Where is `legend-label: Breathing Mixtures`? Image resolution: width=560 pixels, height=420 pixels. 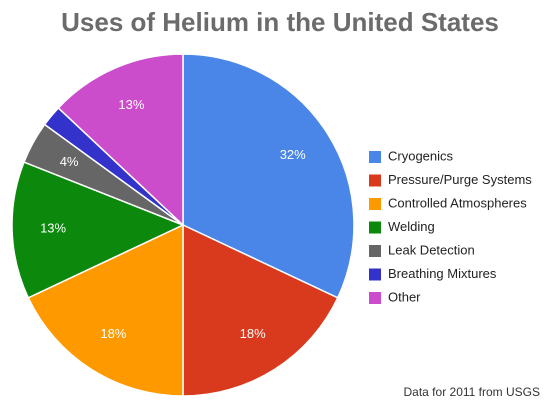 legend-label: Breathing Mixtures is located at coordinates (442, 273).